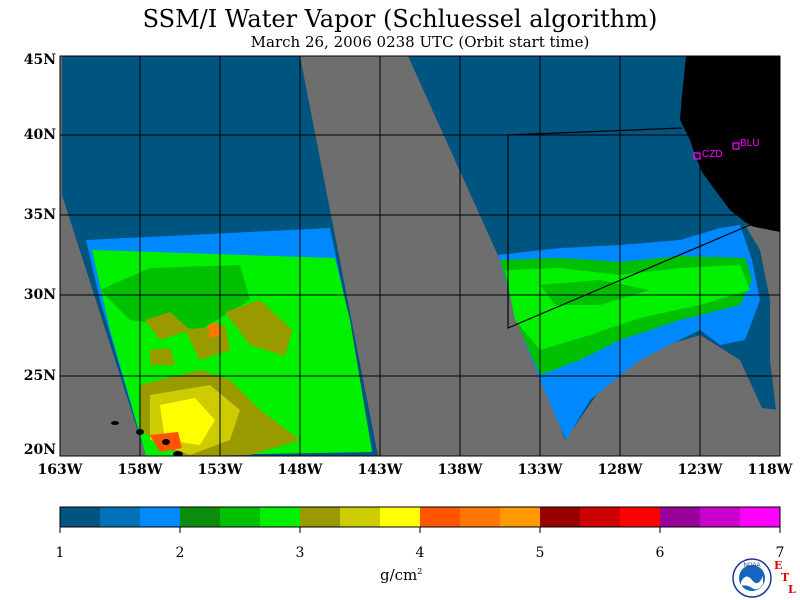 This screenshot has width=800, height=600. What do you see at coordinates (60, 553) in the screenshot?
I see `colorbar-tick-1: 1` at bounding box center [60, 553].